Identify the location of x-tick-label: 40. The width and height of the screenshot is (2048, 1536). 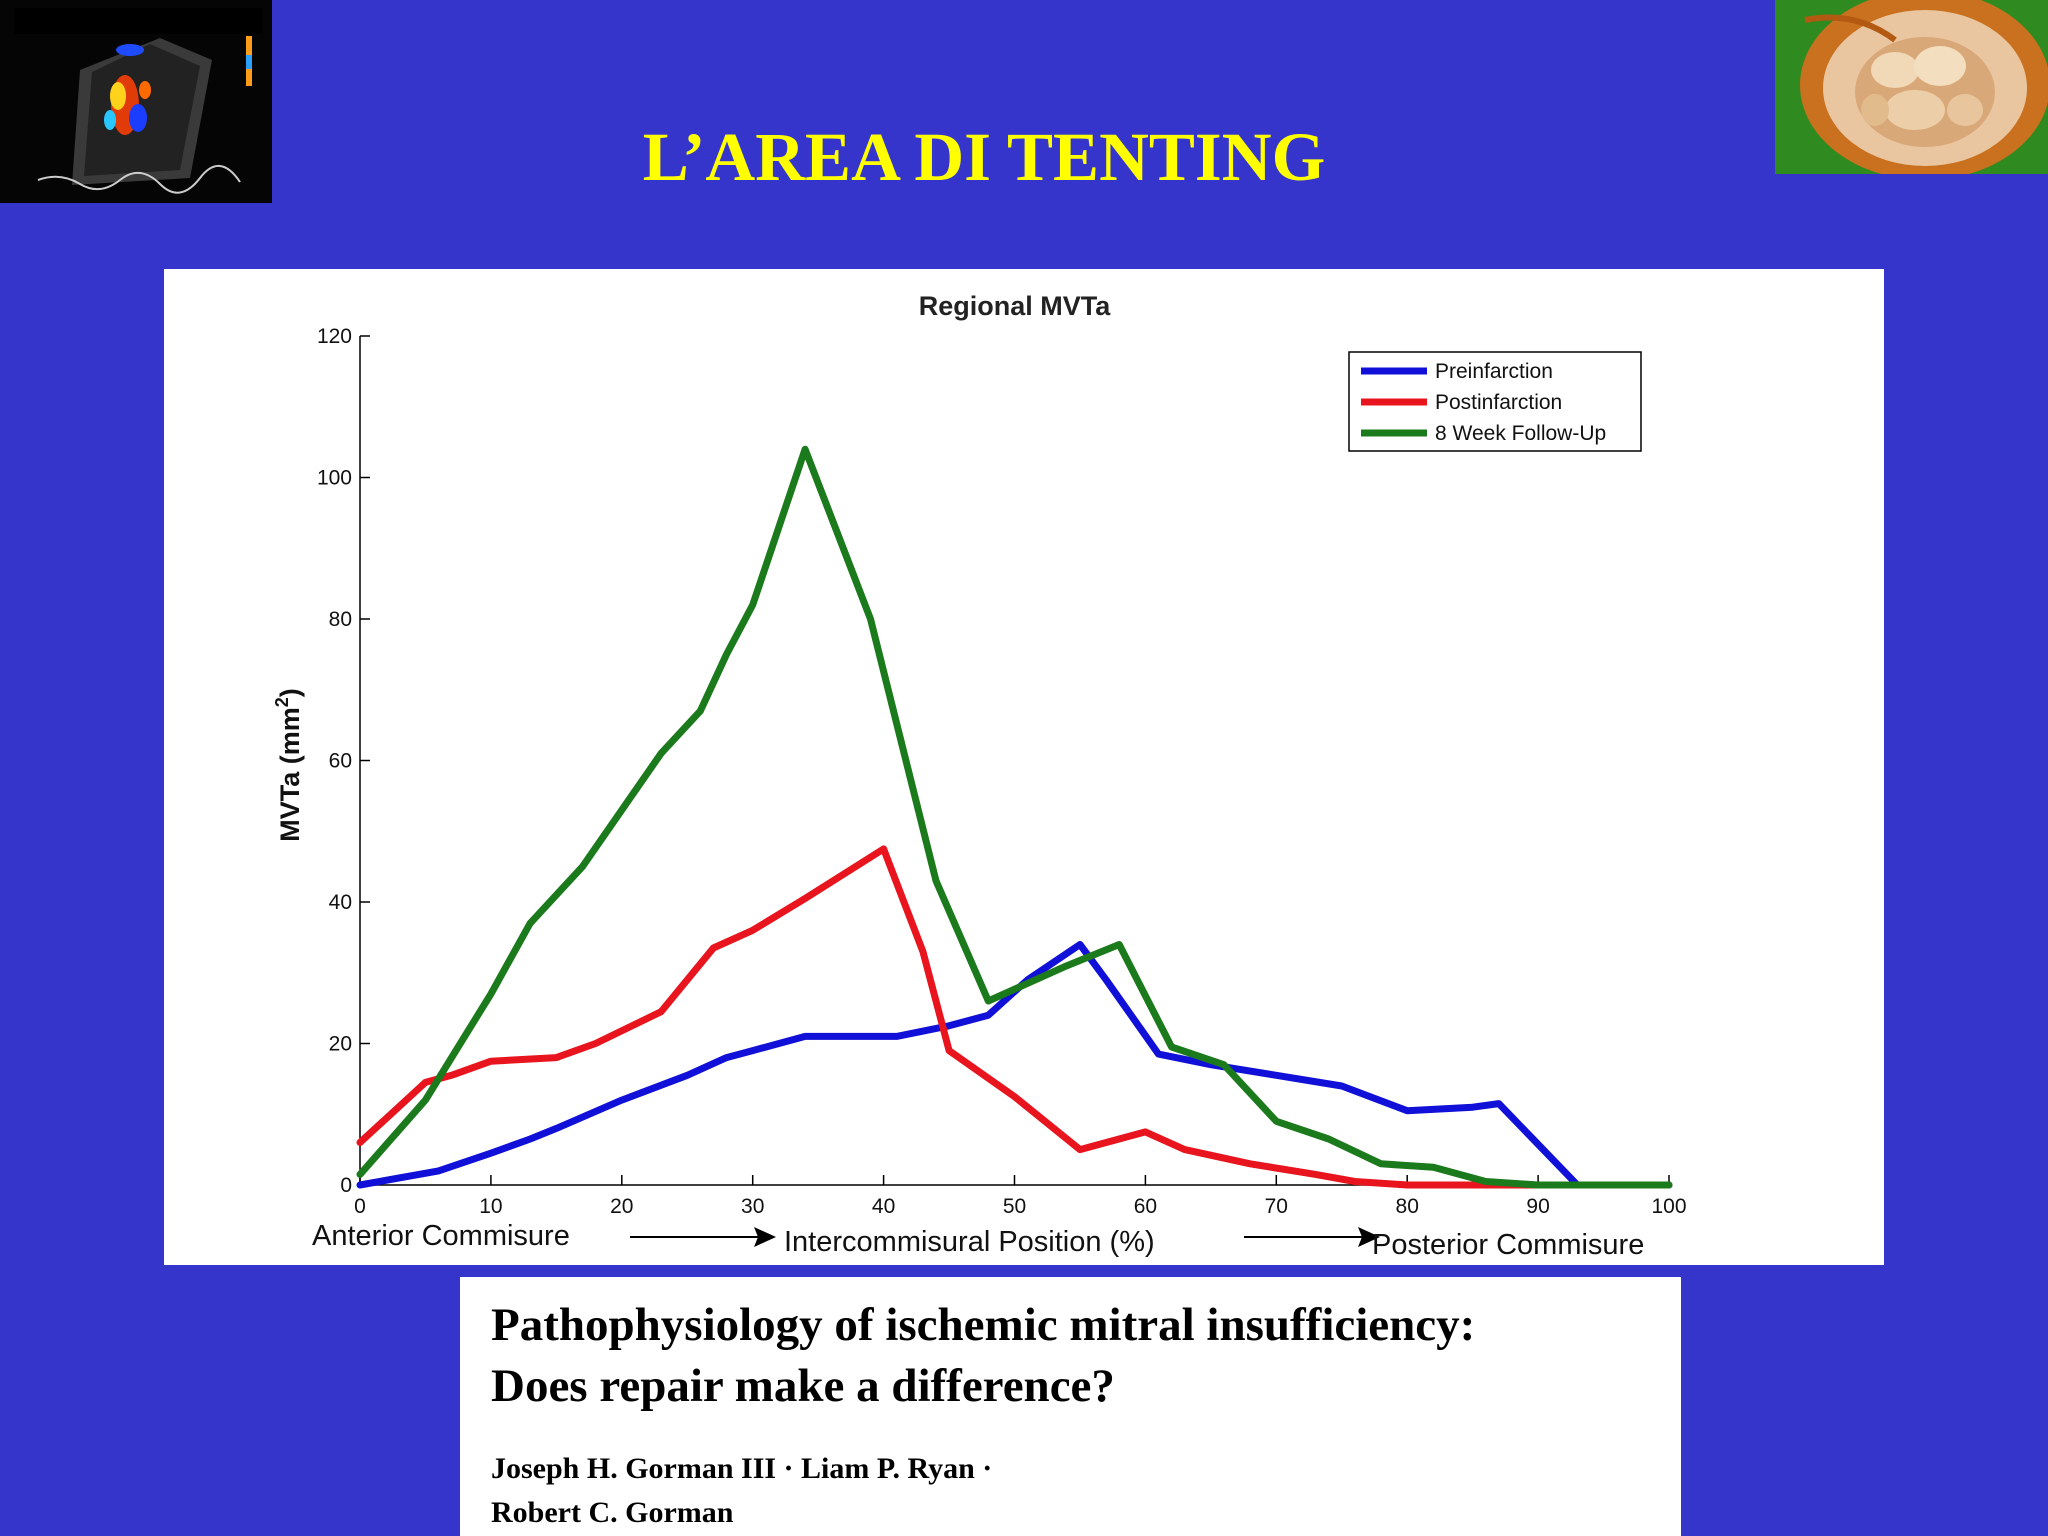
(883, 1206).